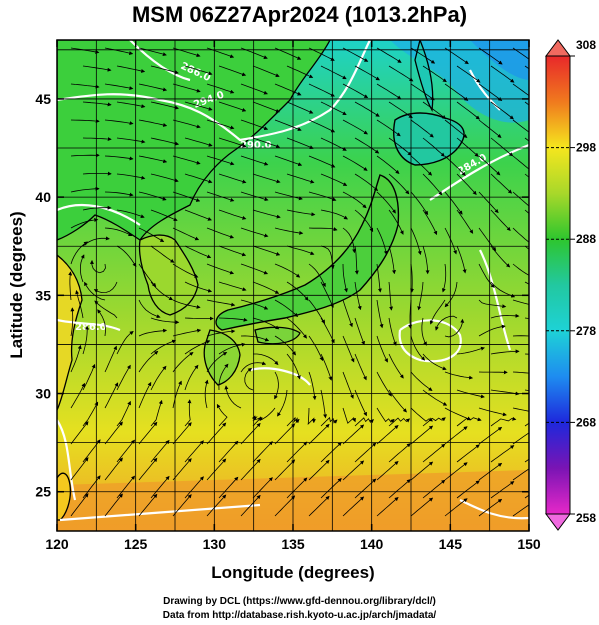  I want to click on colorbar: 308 298 288 278 268 258, so click(570, 284).